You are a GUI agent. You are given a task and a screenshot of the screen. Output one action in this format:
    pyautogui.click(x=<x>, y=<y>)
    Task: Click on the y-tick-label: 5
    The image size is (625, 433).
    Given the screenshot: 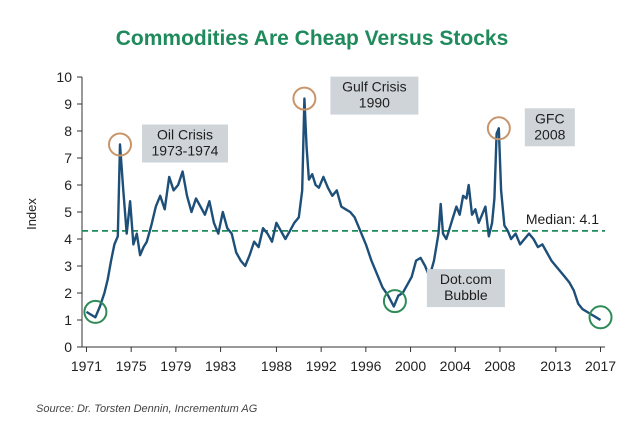 What is the action you would take?
    pyautogui.click(x=68, y=212)
    